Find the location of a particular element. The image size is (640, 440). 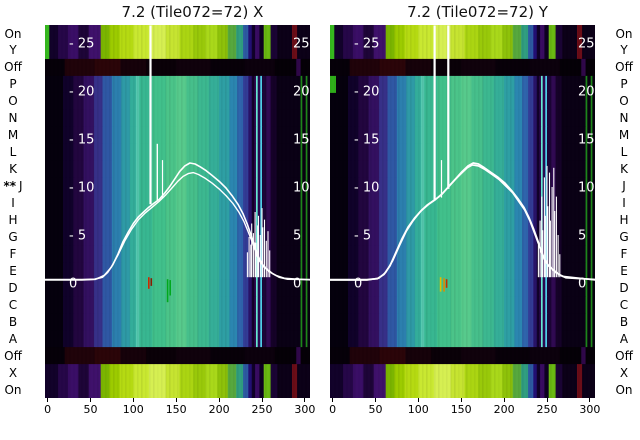

x-tick-label: 200 is located at coordinates (219, 409).